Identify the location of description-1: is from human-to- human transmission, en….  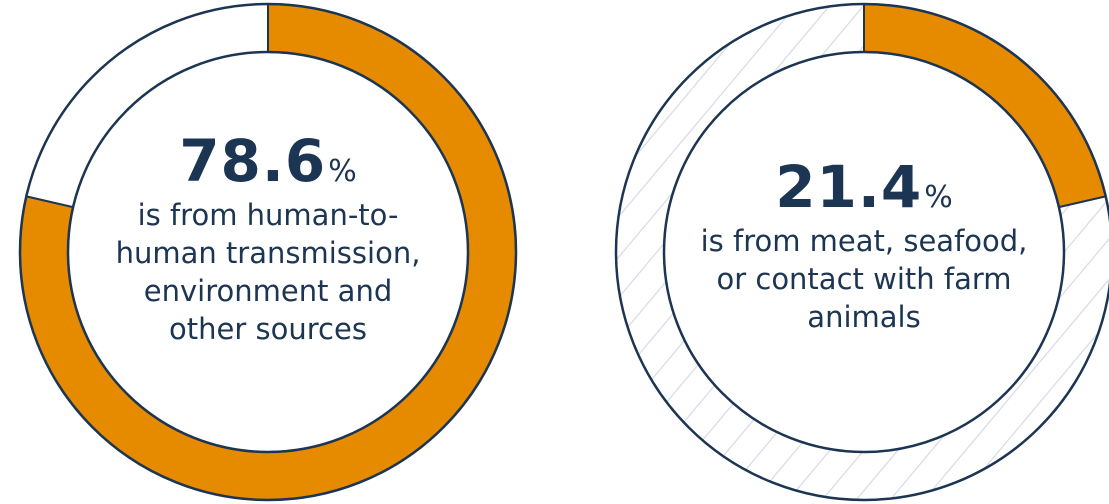
(268, 272).